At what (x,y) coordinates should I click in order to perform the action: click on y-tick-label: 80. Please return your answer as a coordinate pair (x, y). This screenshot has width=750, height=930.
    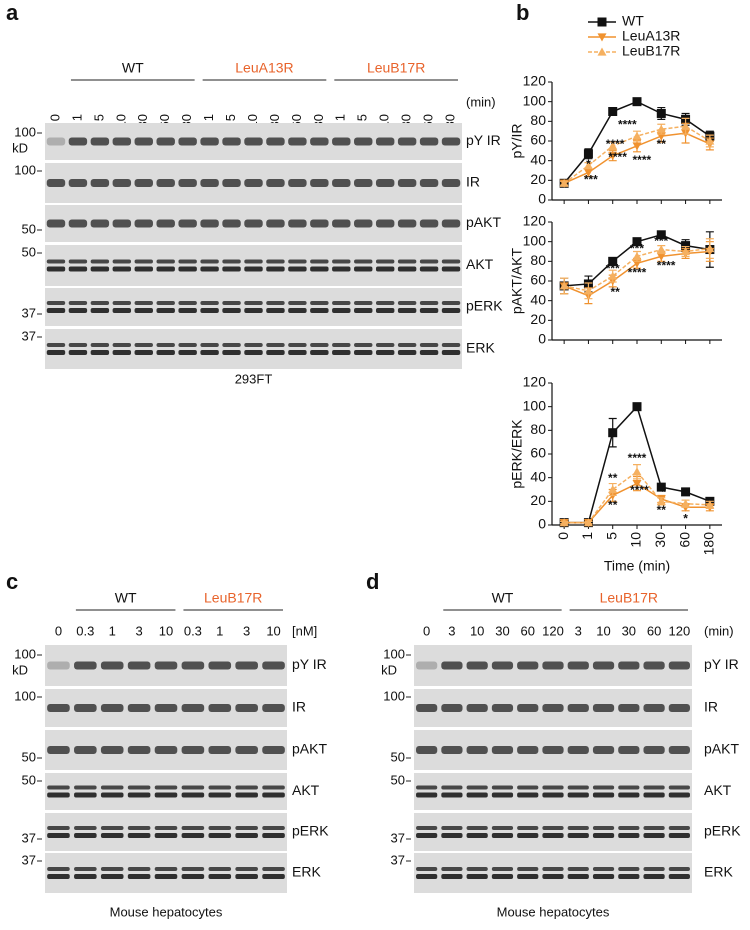
    Looking at the image, I should click on (538, 260).